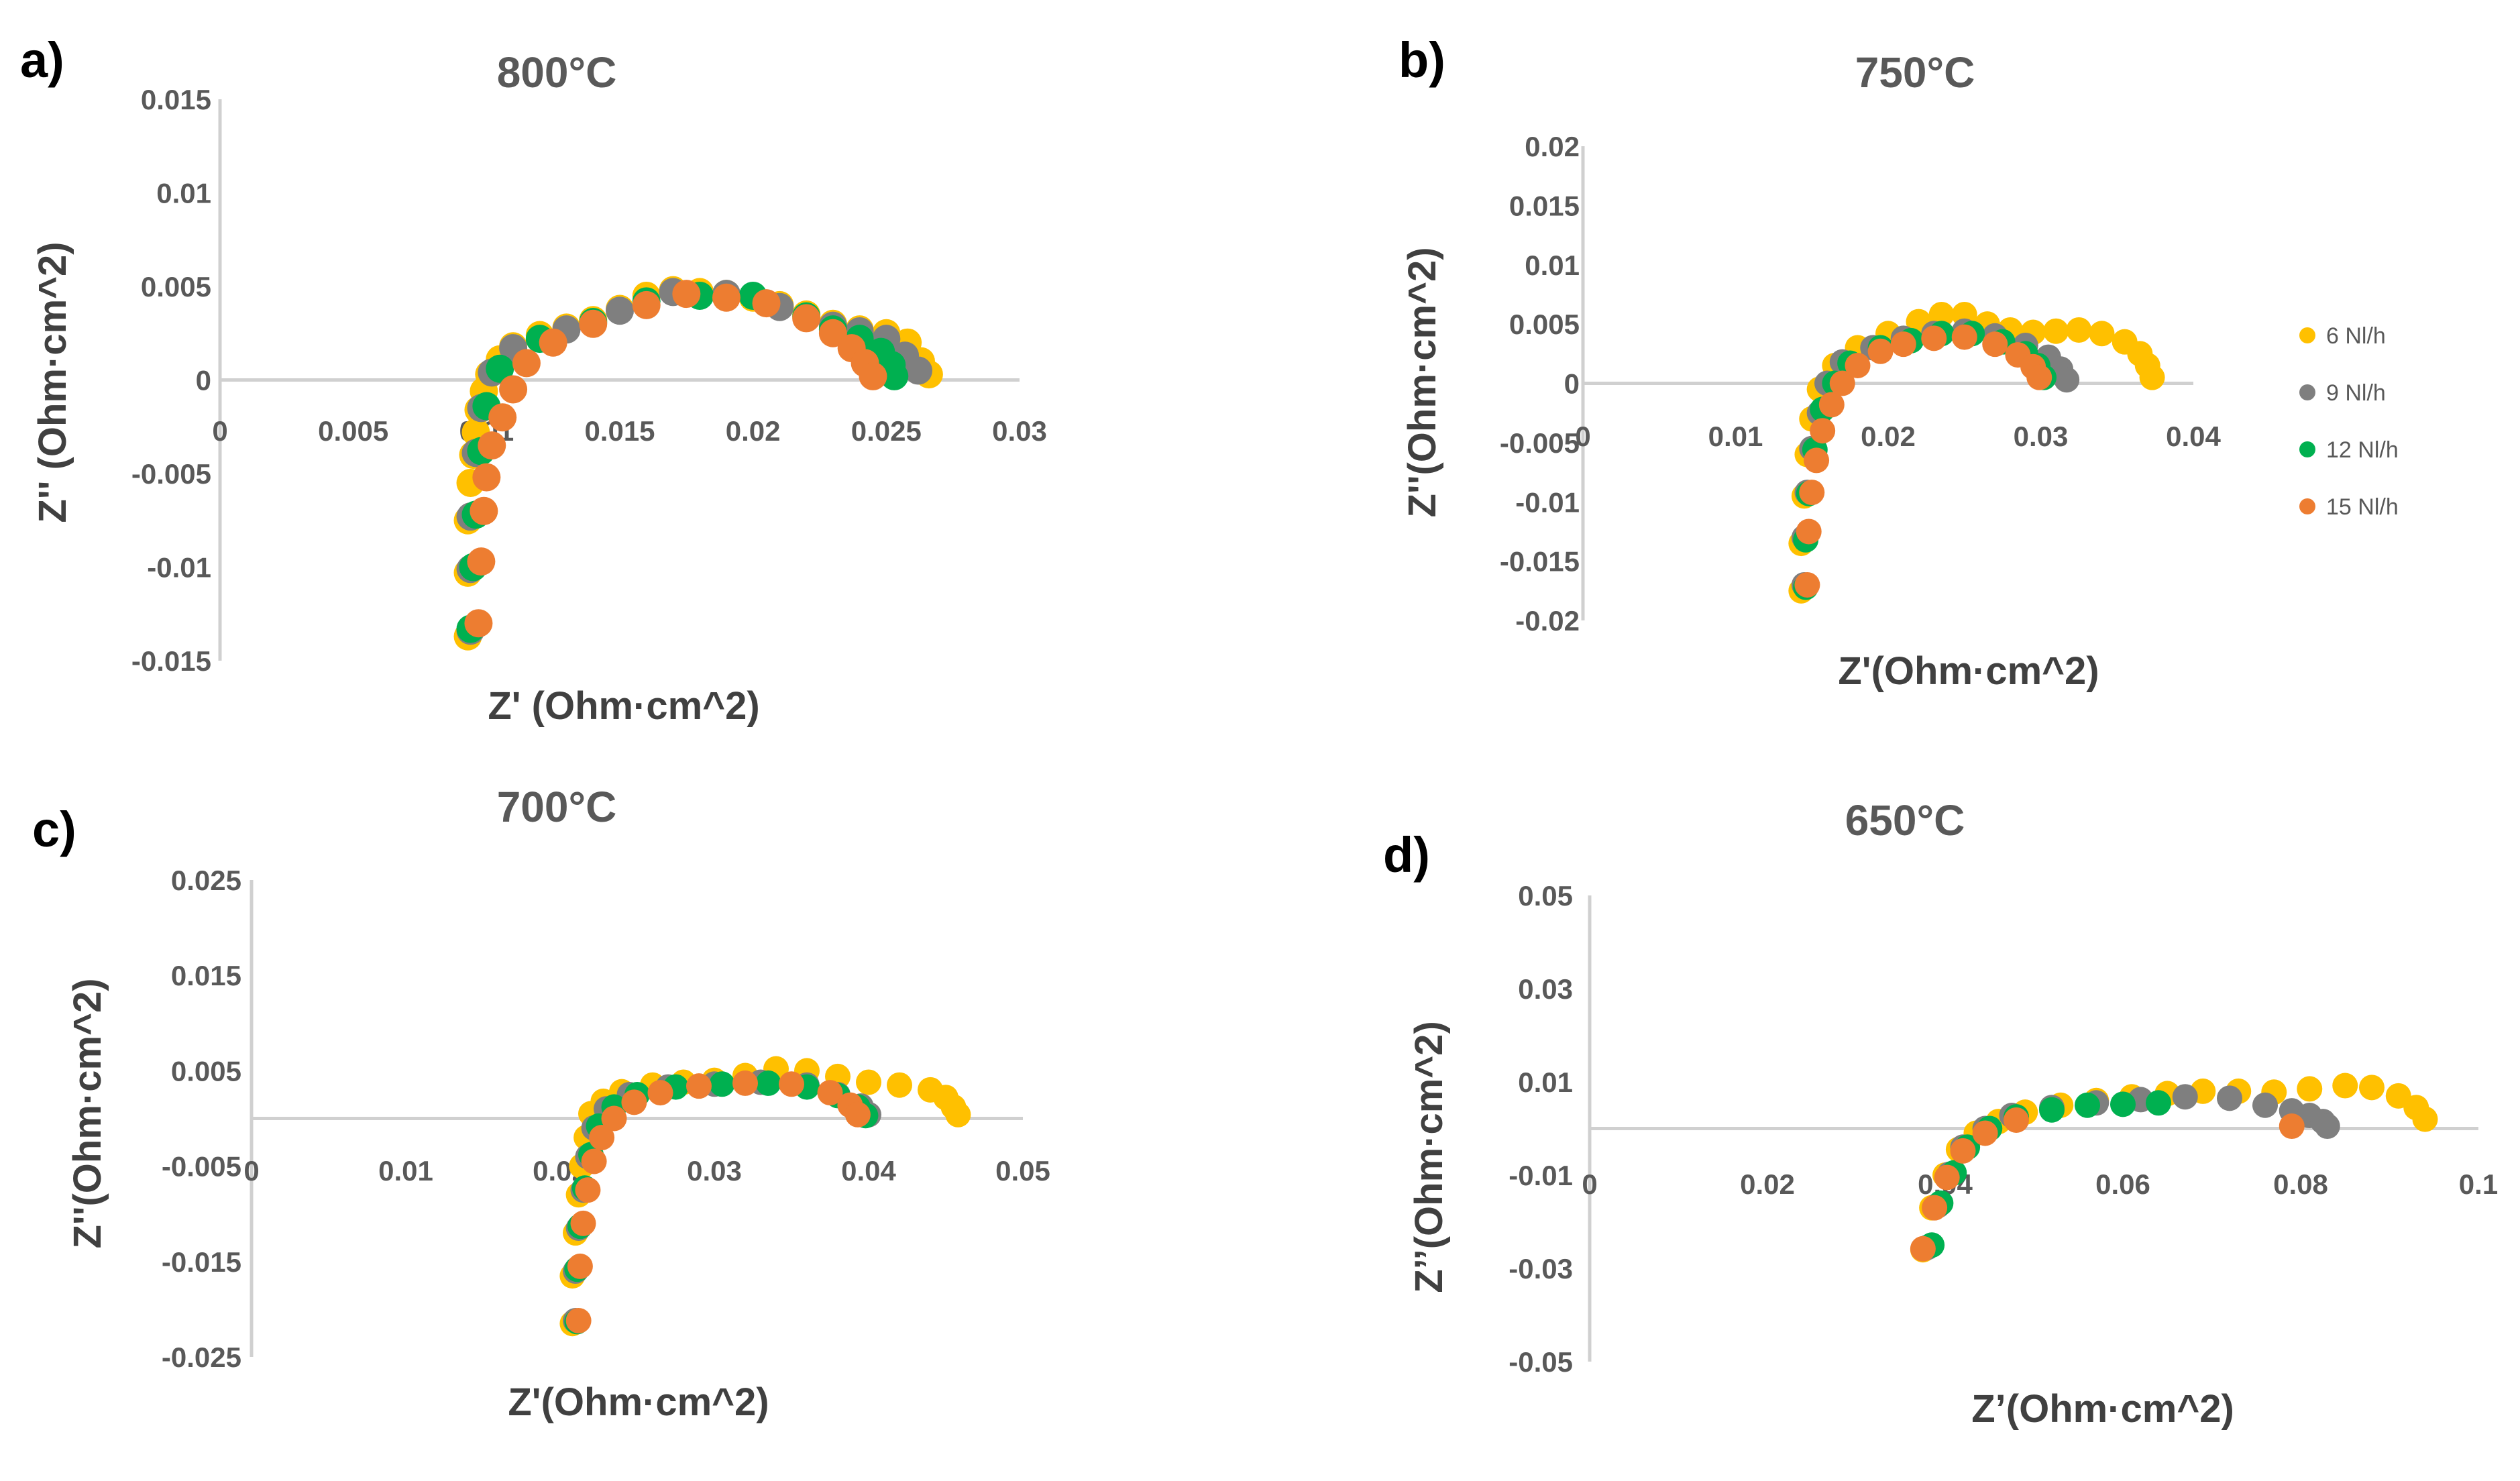  I want to click on panel-b-y-tick-label: -0.015, so click(1540, 562).